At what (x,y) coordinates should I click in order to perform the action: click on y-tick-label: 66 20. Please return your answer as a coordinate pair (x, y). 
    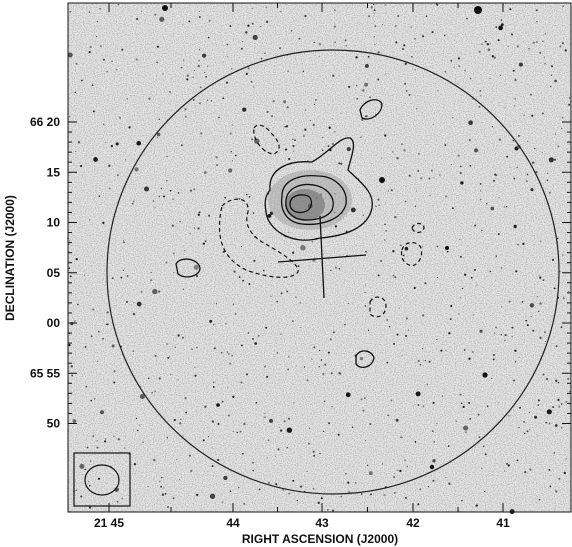
    Looking at the image, I should click on (45, 122).